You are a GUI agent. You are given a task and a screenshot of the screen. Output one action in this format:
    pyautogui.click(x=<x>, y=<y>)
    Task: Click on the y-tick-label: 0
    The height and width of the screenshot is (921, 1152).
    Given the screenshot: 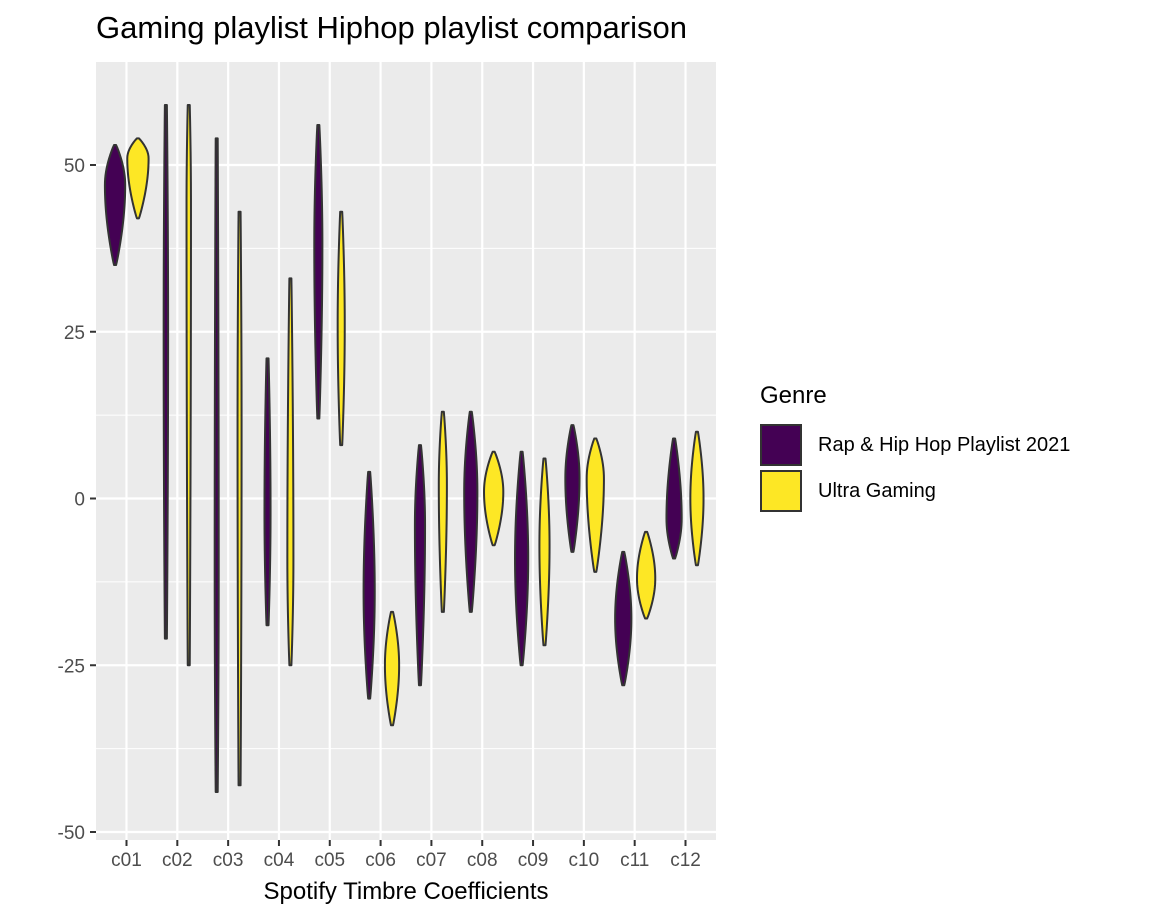 What is the action you would take?
    pyautogui.click(x=79, y=500)
    